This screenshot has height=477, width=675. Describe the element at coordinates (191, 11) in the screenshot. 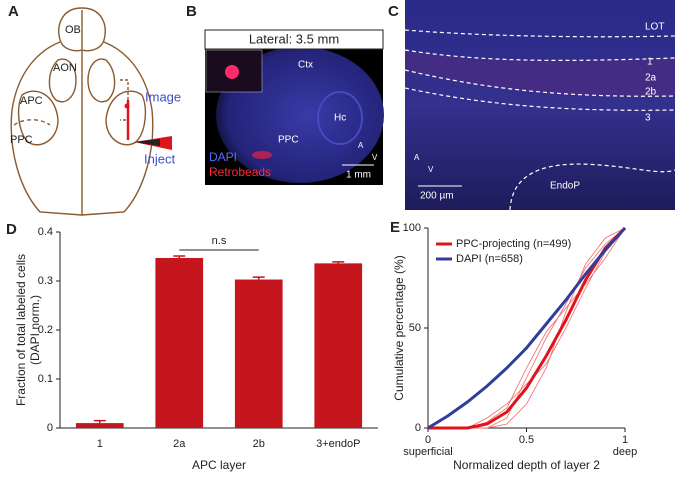

I see `panel-letter: B` at that location.